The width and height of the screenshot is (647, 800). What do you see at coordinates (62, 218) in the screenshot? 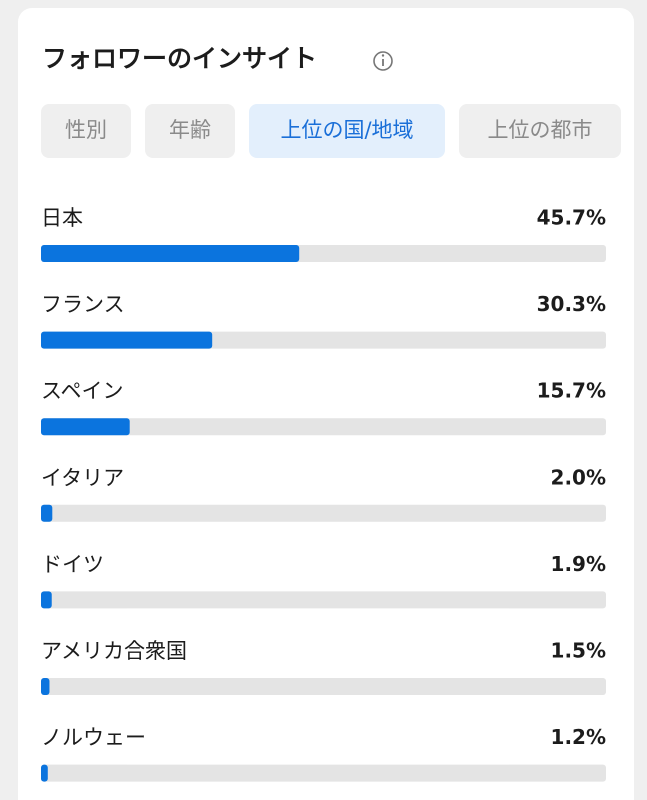
I see `country-label: 日本` at bounding box center [62, 218].